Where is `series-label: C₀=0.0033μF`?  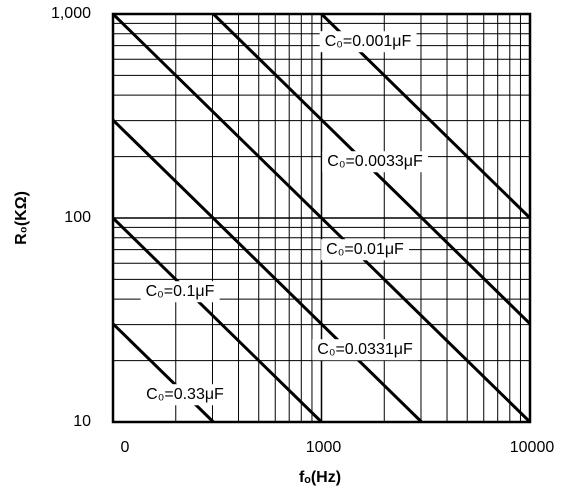
series-label: C₀=0.0033μF is located at coordinates (375, 161).